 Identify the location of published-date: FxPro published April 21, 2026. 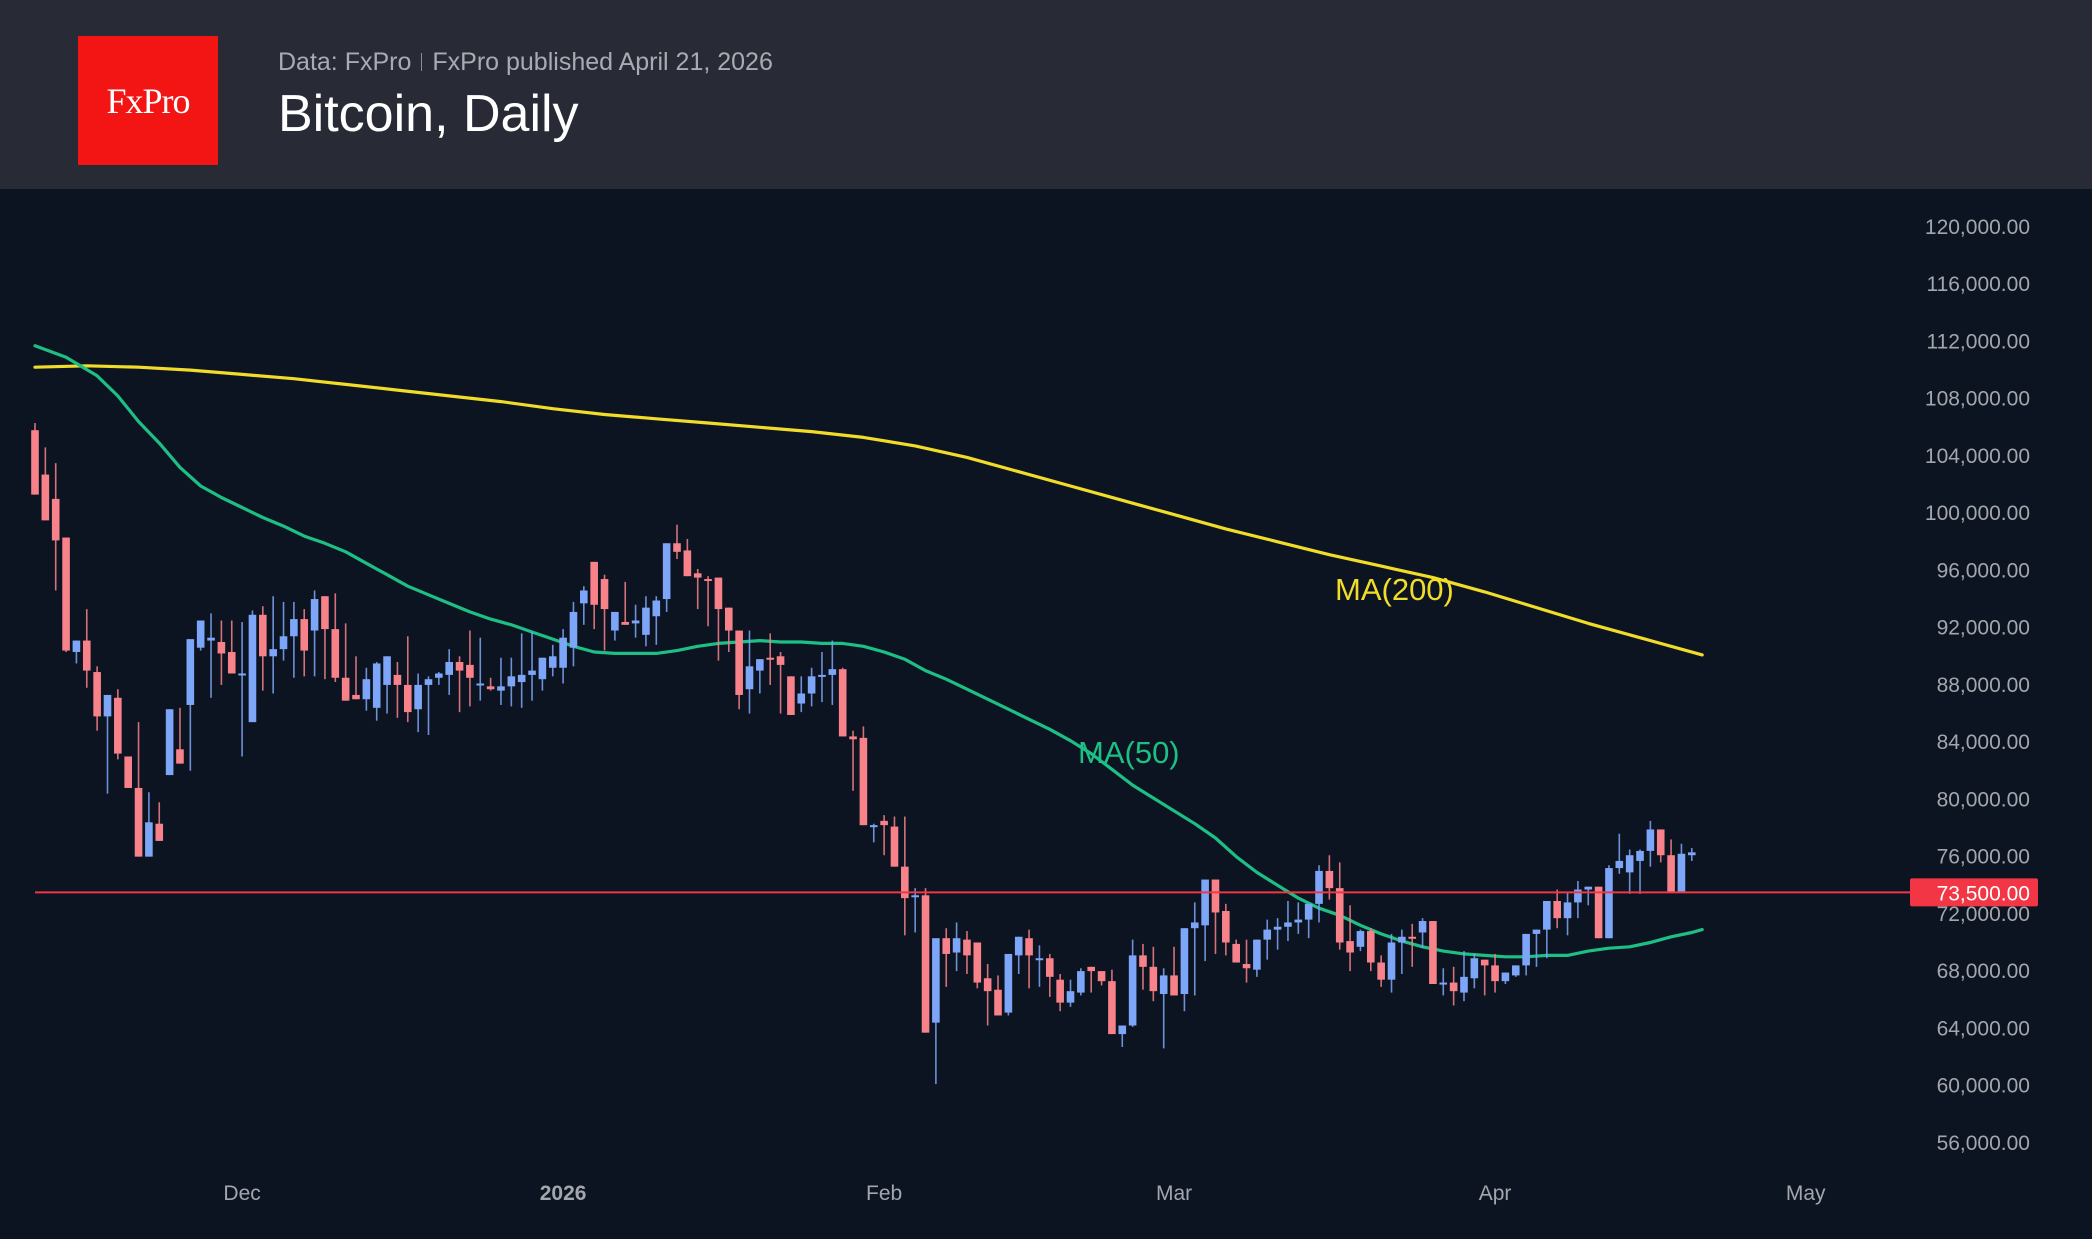
(602, 62).